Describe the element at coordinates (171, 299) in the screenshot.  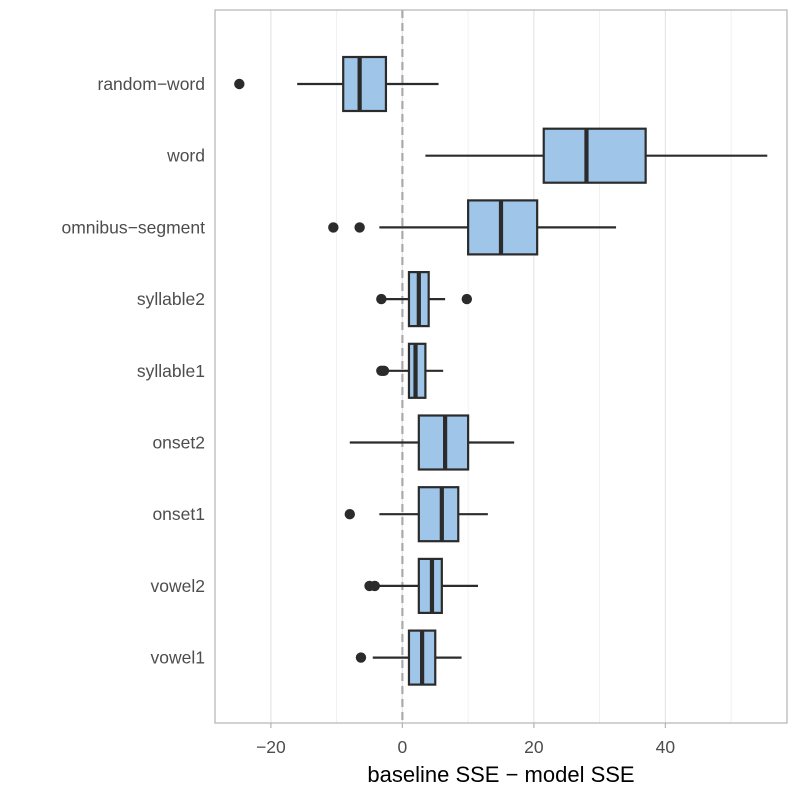
I see `y-tick-label: syllable2` at that location.